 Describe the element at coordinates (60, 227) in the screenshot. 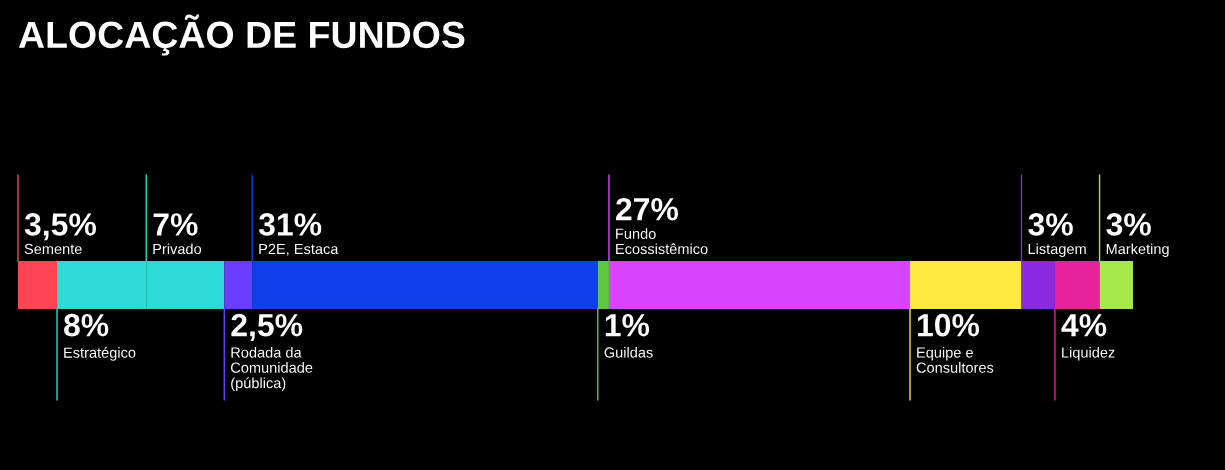

I see `data-label: 3,5%` at that location.